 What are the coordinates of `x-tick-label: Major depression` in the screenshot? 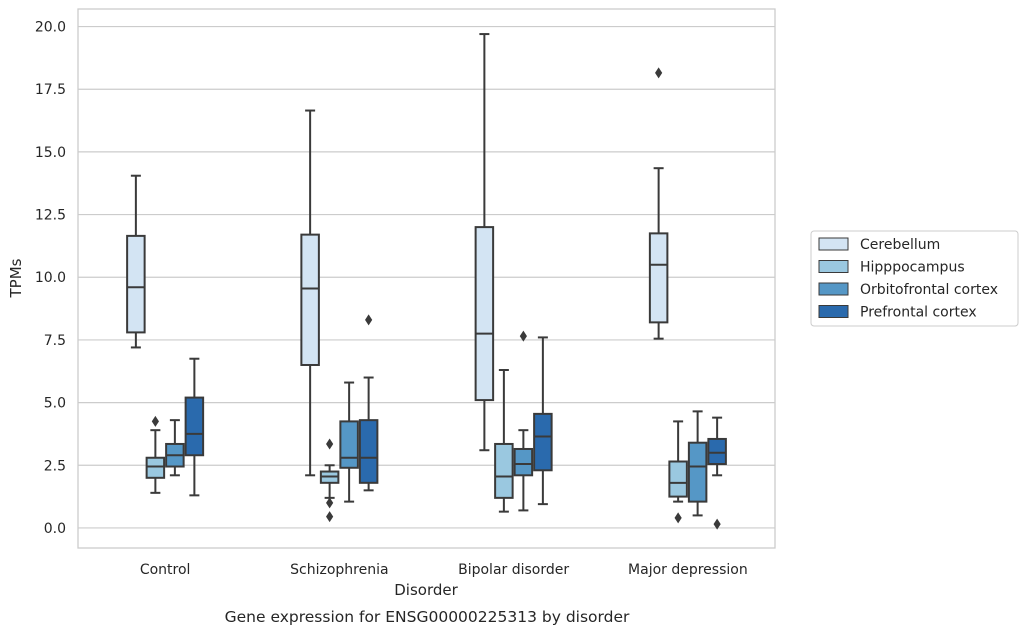 It's located at (688, 570).